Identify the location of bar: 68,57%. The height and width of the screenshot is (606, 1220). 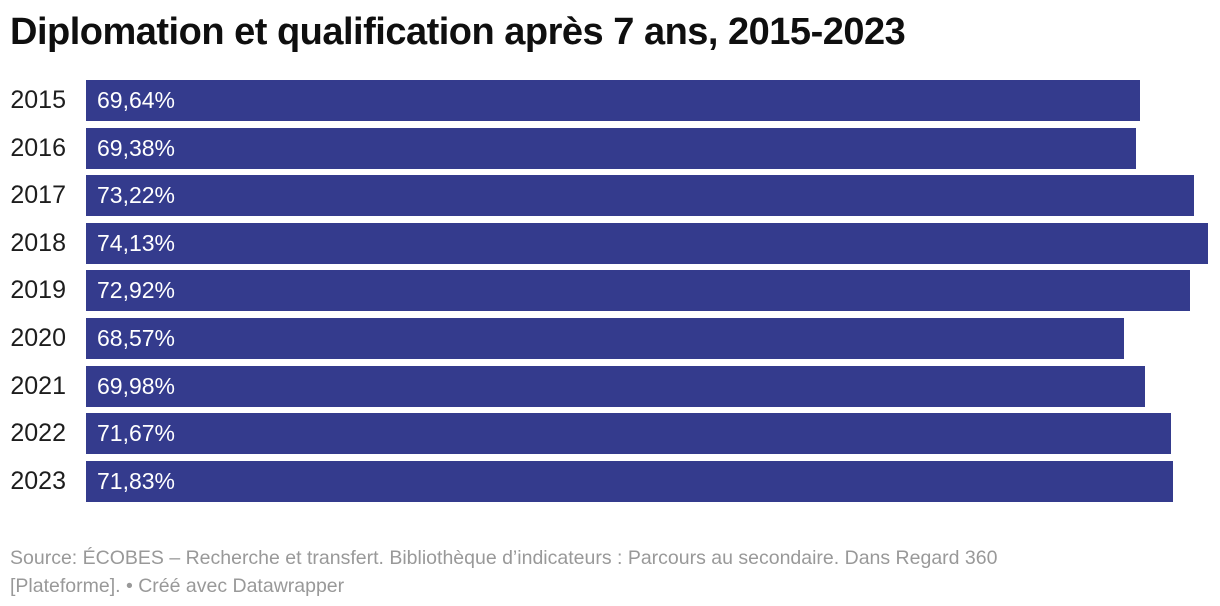
(605, 338).